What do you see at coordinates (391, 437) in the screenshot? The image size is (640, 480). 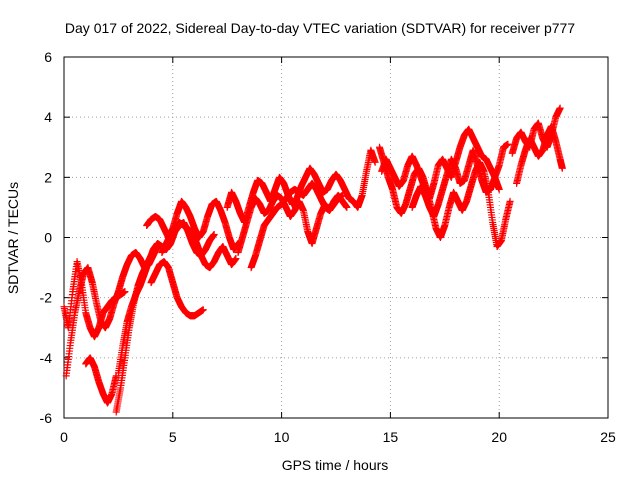 I see `x-tick-label: 15` at bounding box center [391, 437].